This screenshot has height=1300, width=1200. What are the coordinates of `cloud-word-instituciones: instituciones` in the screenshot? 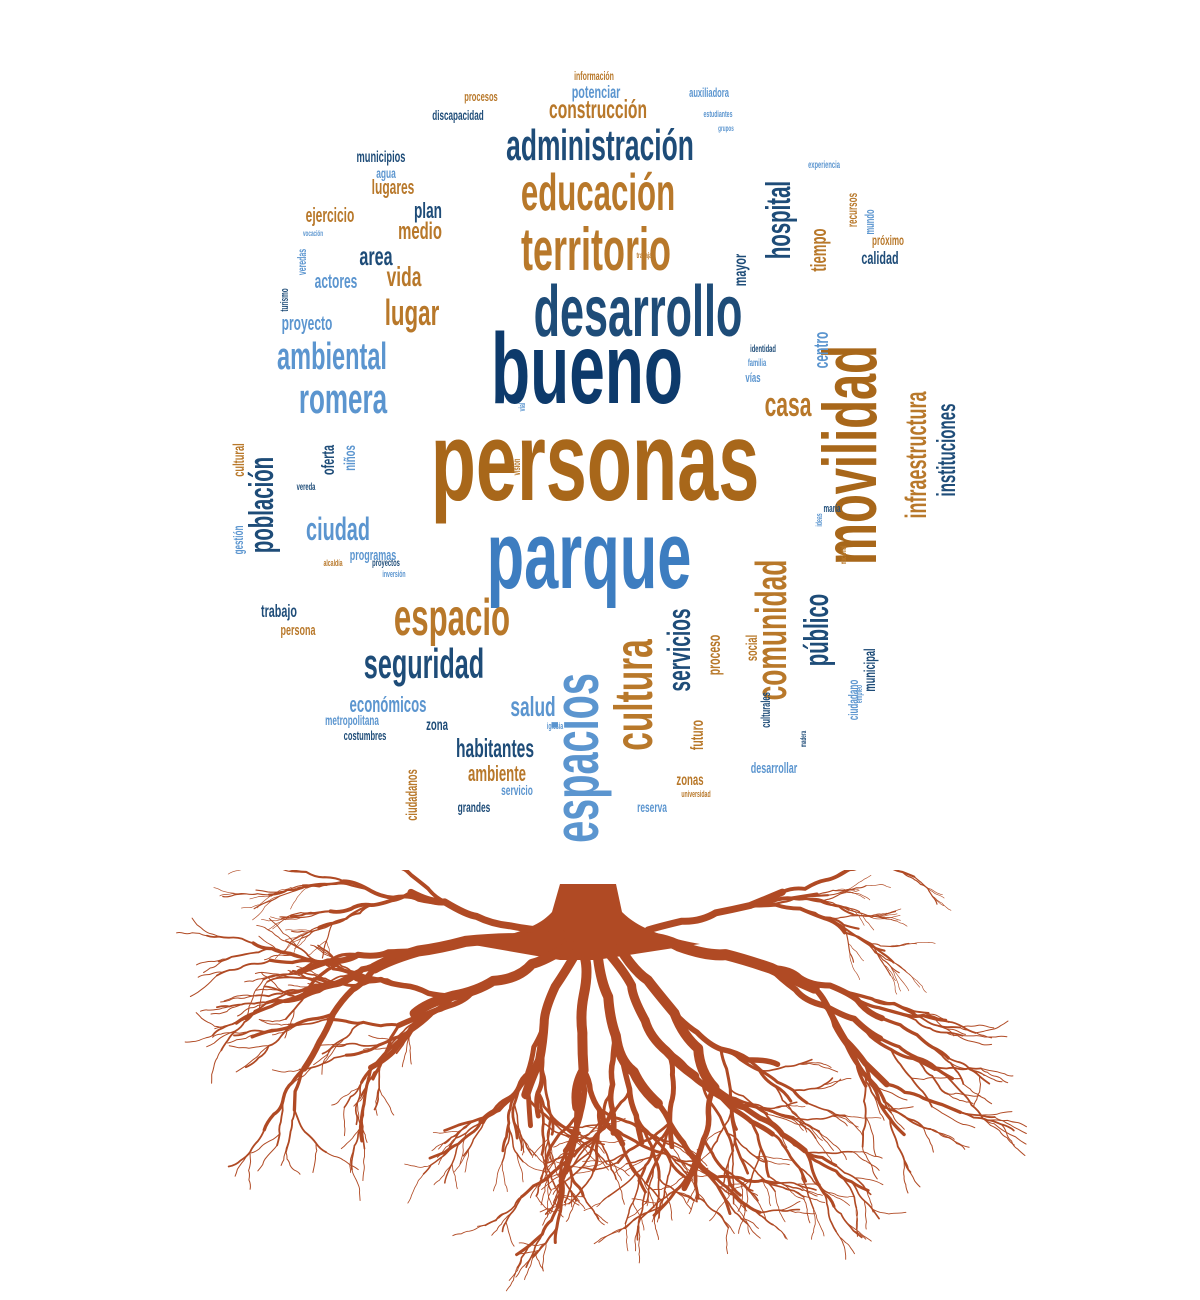 It's located at (946, 450).